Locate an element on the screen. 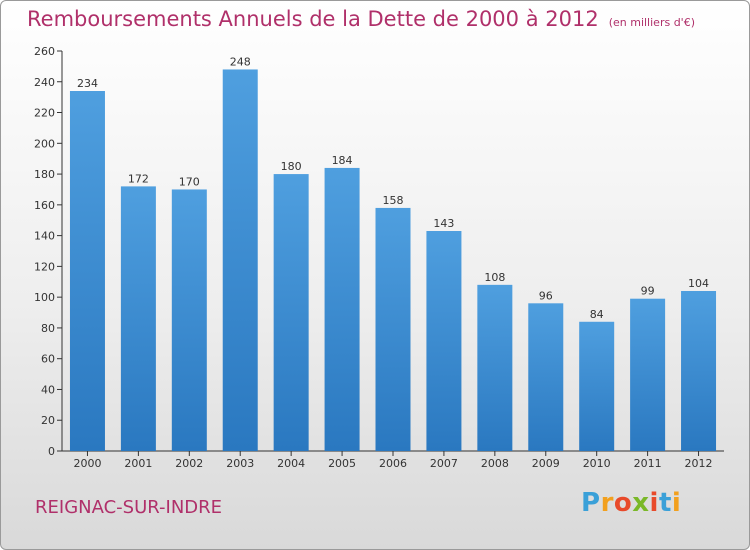  x-tick-label-2005: 2005 is located at coordinates (342, 463).